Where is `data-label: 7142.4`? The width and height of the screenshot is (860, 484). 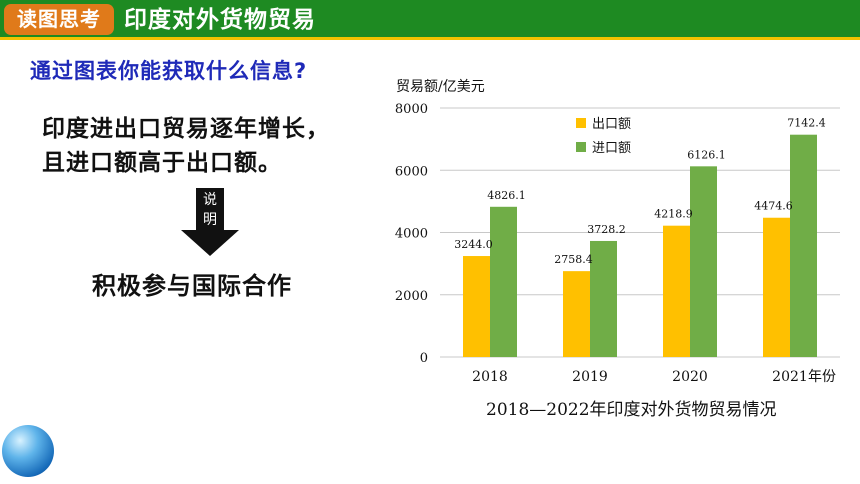
data-label: 7142.4 is located at coordinates (806, 123).